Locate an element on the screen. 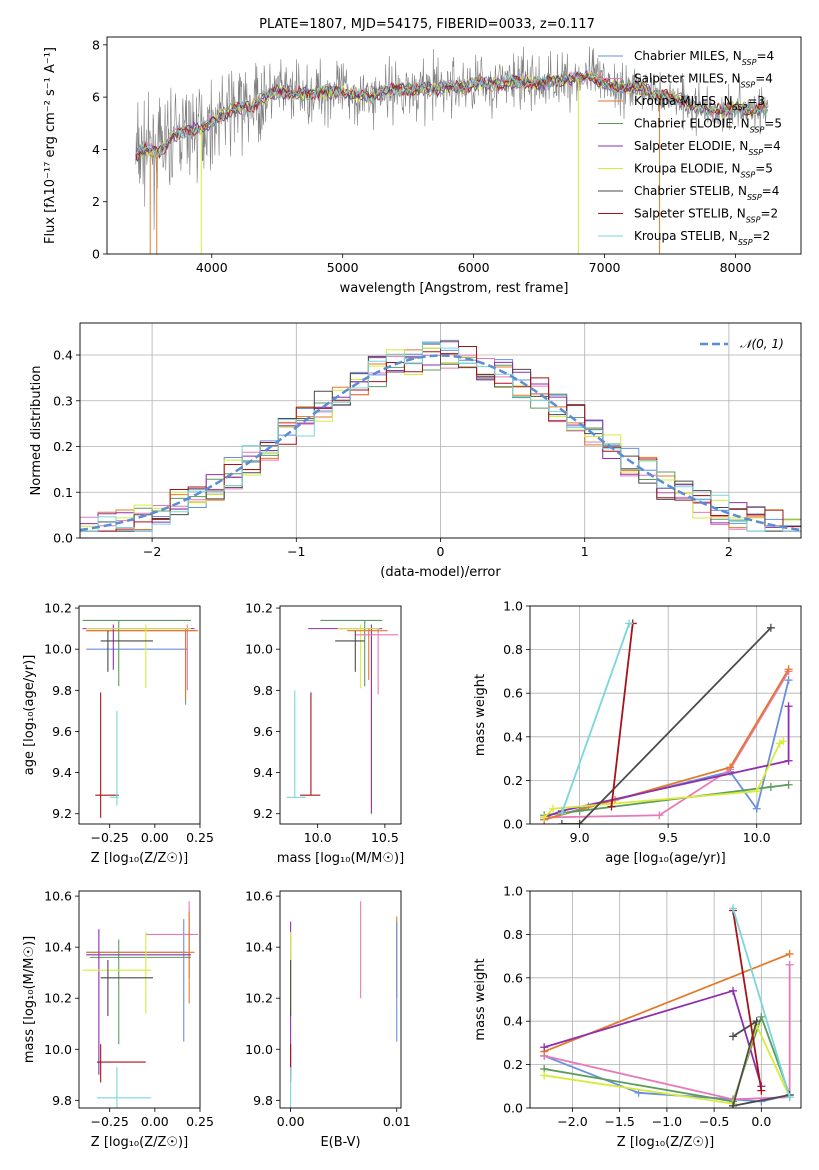 The image size is (819, 1170). y-tick-label: 9.4 is located at coordinates (62, 772).